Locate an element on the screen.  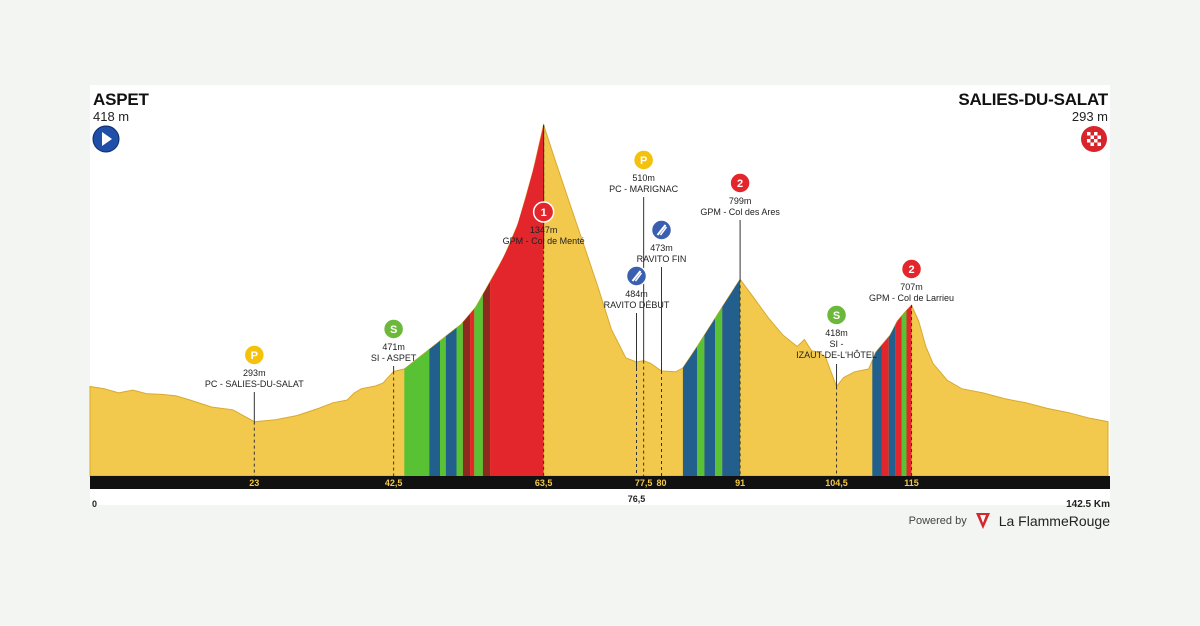
waypoint-name: RAVITO DÉBUT is located at coordinates (637, 305).